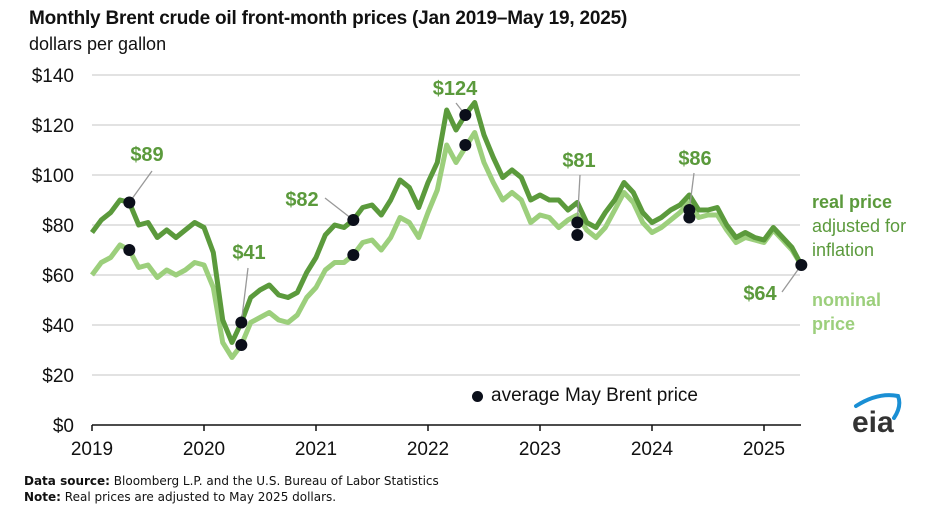 Image resolution: width=941 pixels, height=519 pixels. I want to click on y-tick-label: $120, so click(53, 126).